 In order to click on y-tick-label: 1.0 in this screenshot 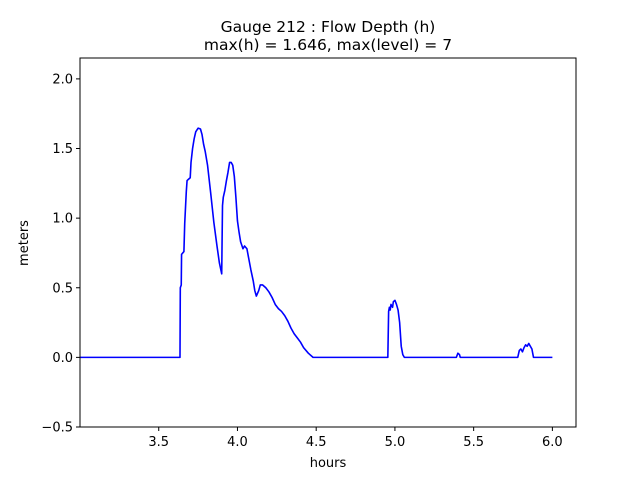, I will do `click(62, 219)`.